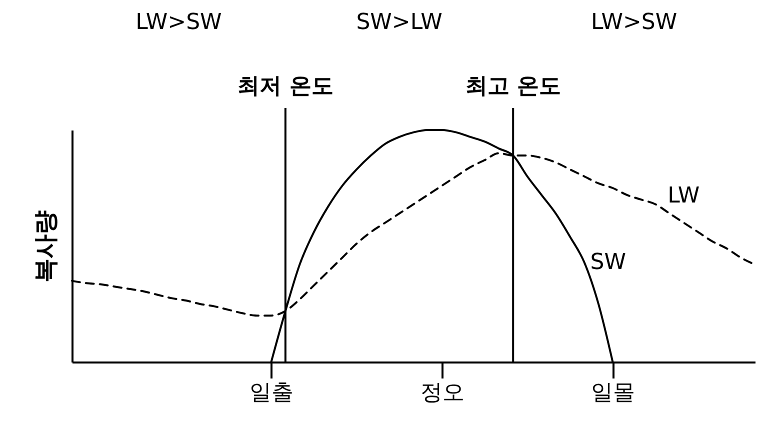 The height and width of the screenshot is (434, 759). Describe the element at coordinates (286, 86) in the screenshot. I see `text: 최저 온도` at that location.